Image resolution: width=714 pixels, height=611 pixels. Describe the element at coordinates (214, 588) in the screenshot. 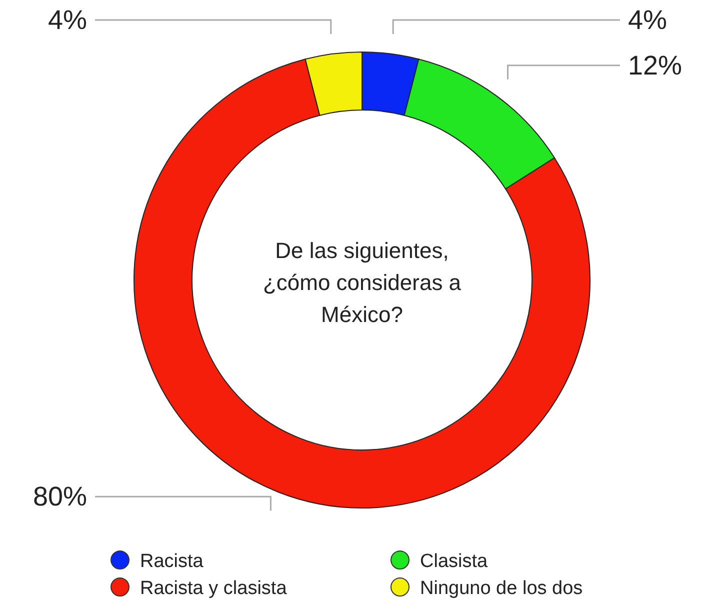

I see `legend-label: Racista y clasista` at that location.